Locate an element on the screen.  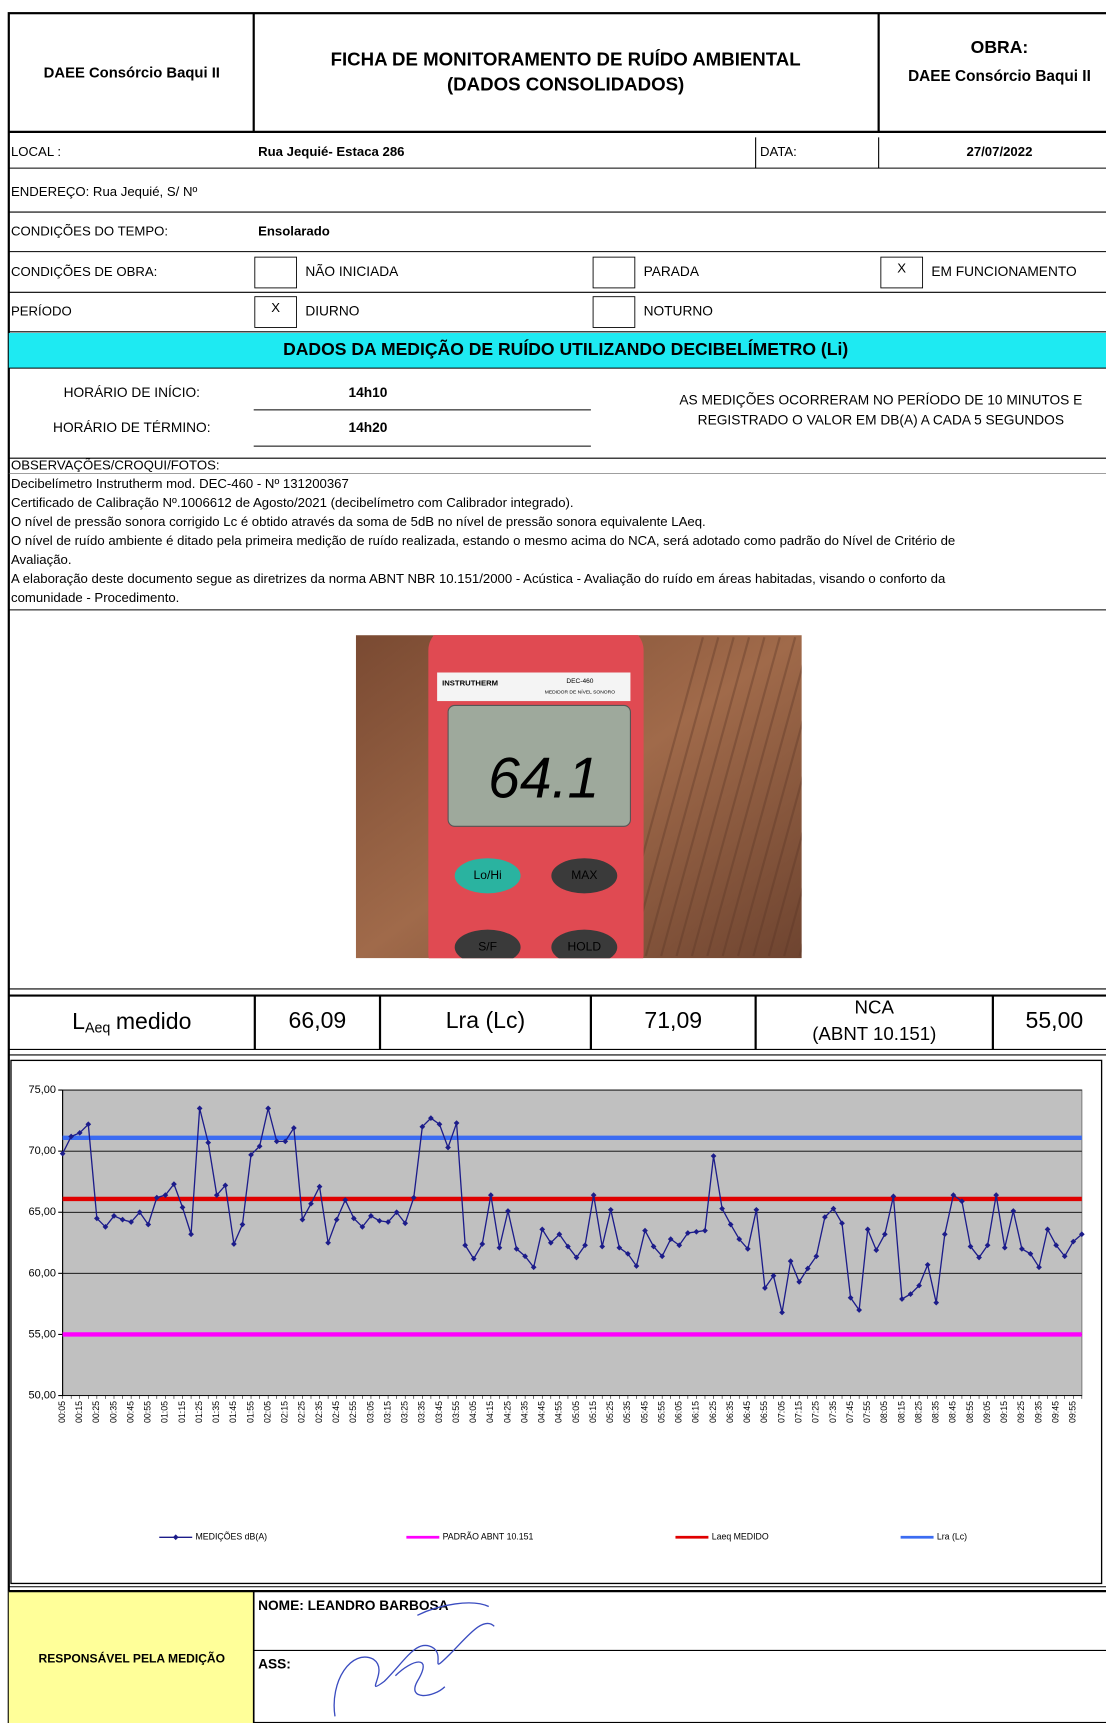
x-tick-label: 03:55 is located at coordinates (456, 1412).